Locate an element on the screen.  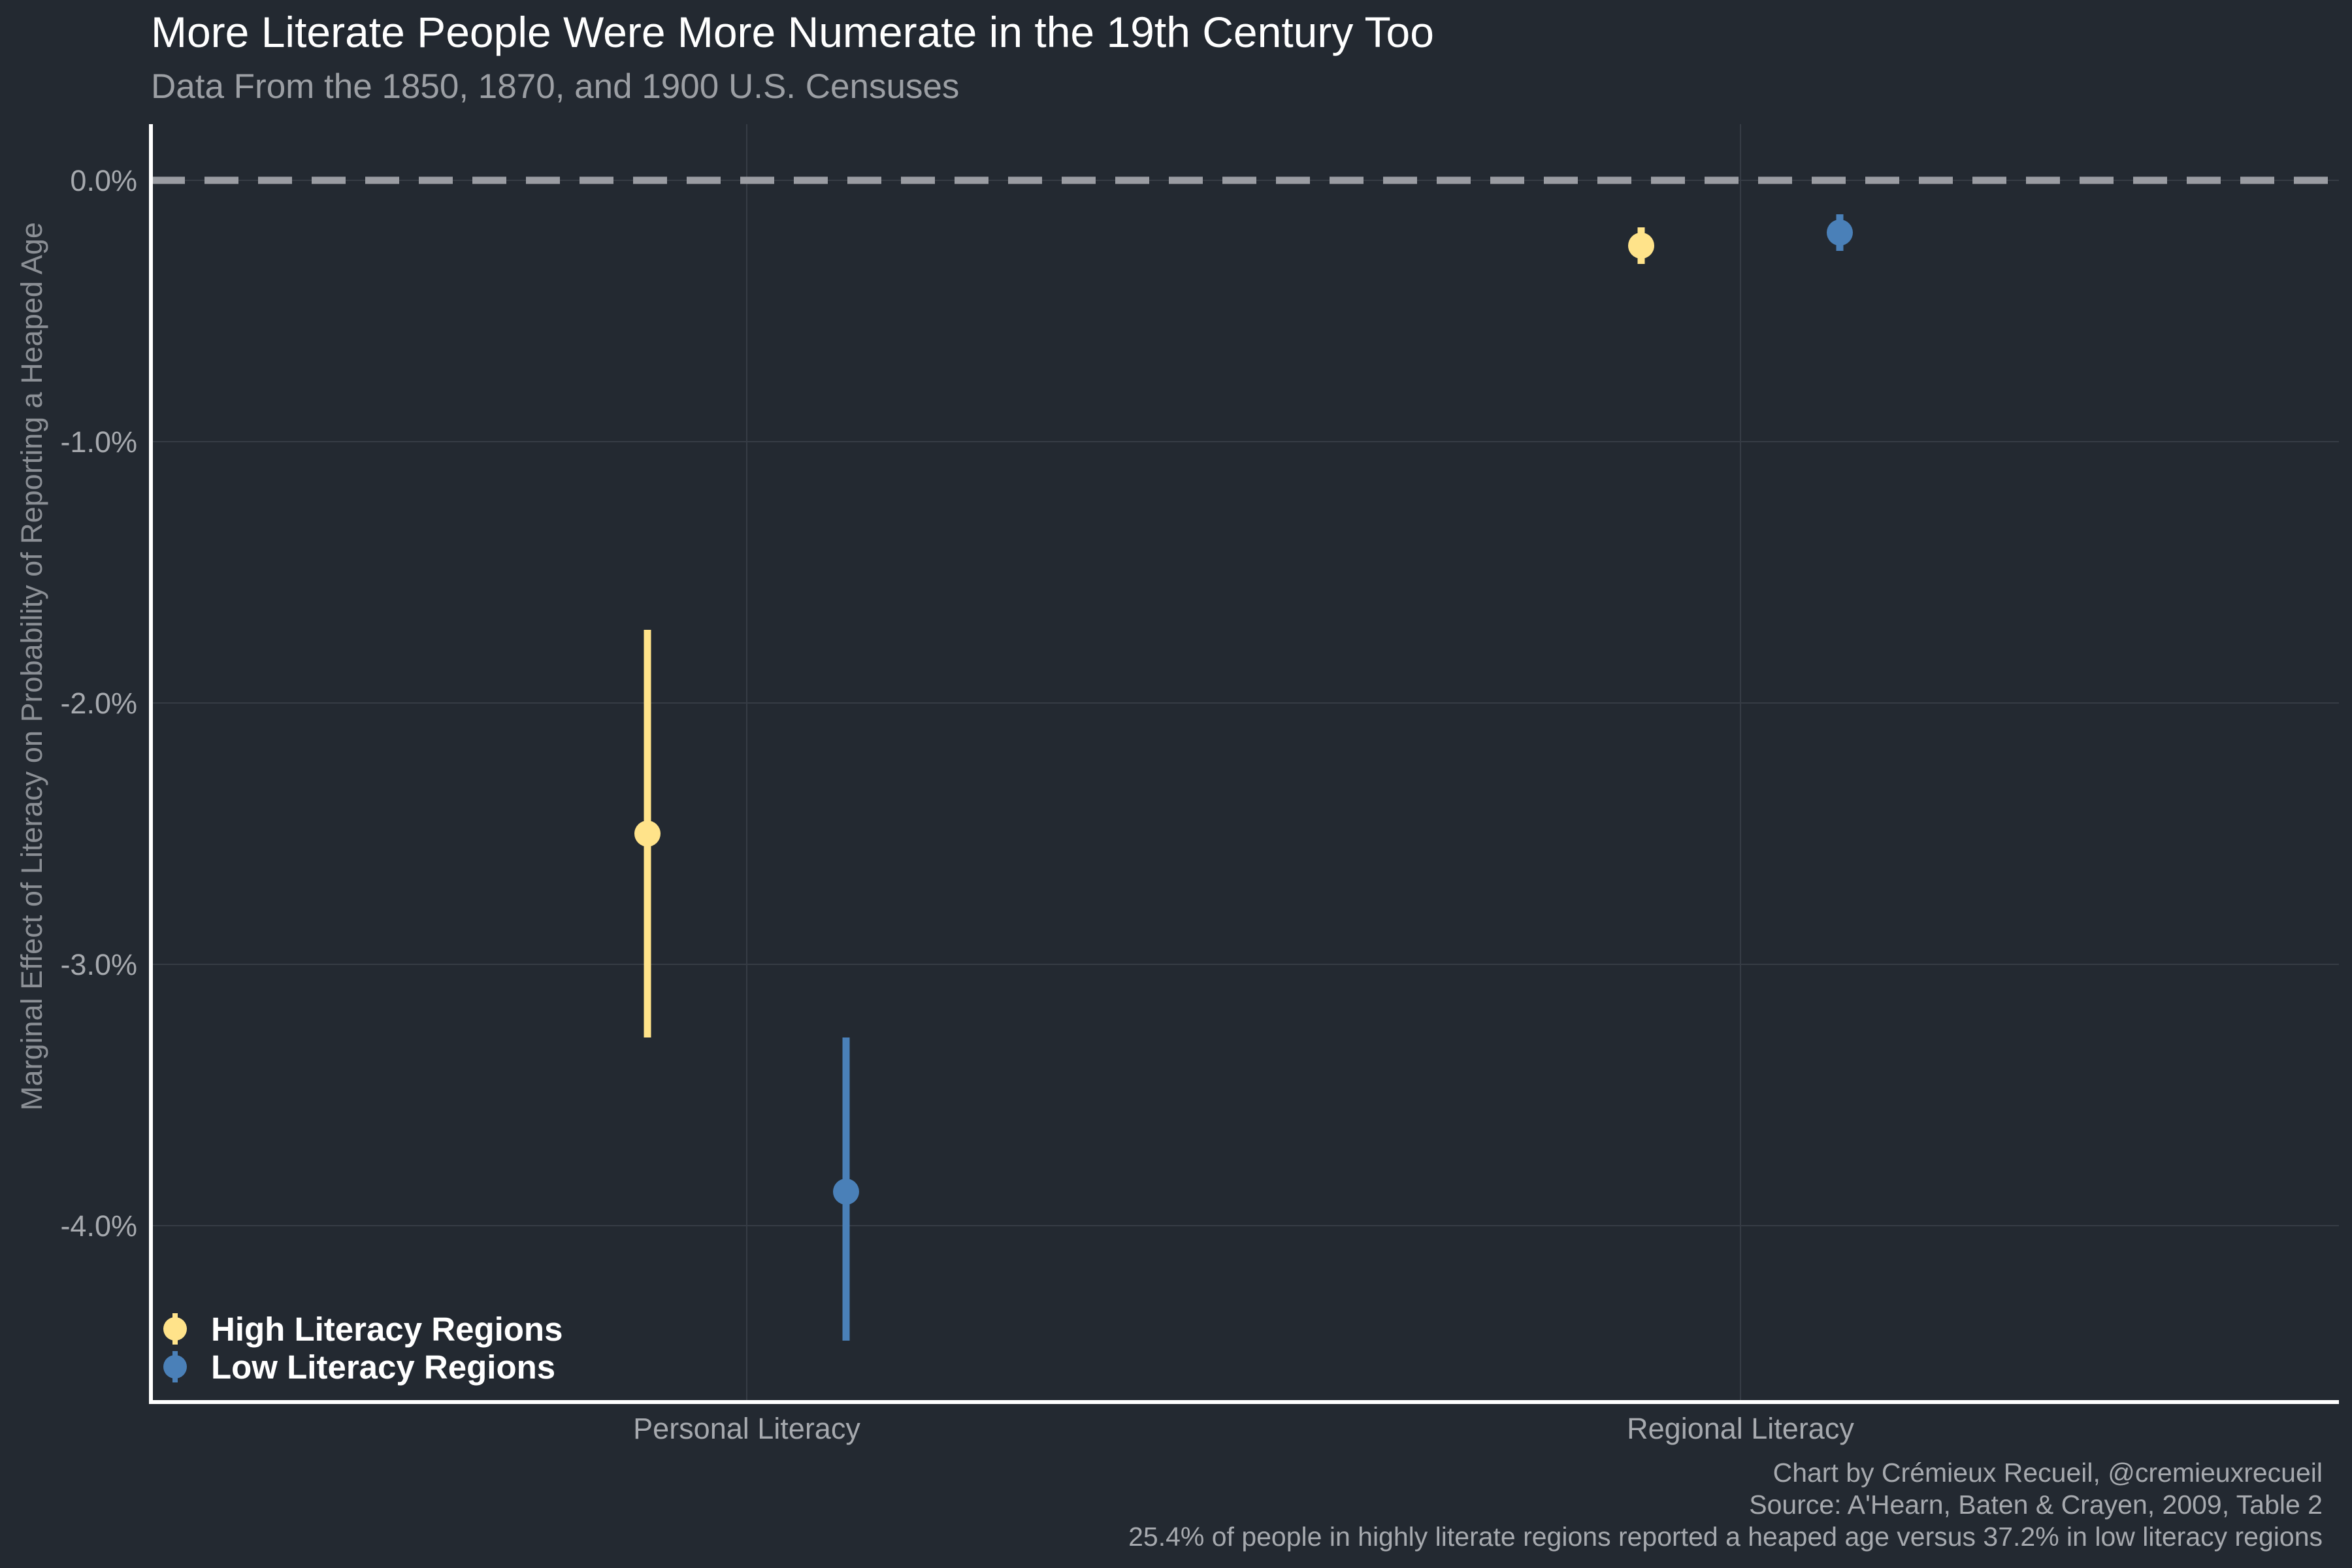
x-tick-label: Regional Literacy is located at coordinates (1740, 1428).